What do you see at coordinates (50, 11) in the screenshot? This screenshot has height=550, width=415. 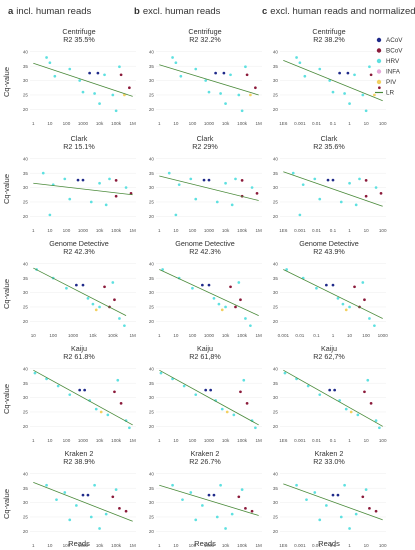 I see `column-header-a: a incl. human reads` at bounding box center [50, 11].